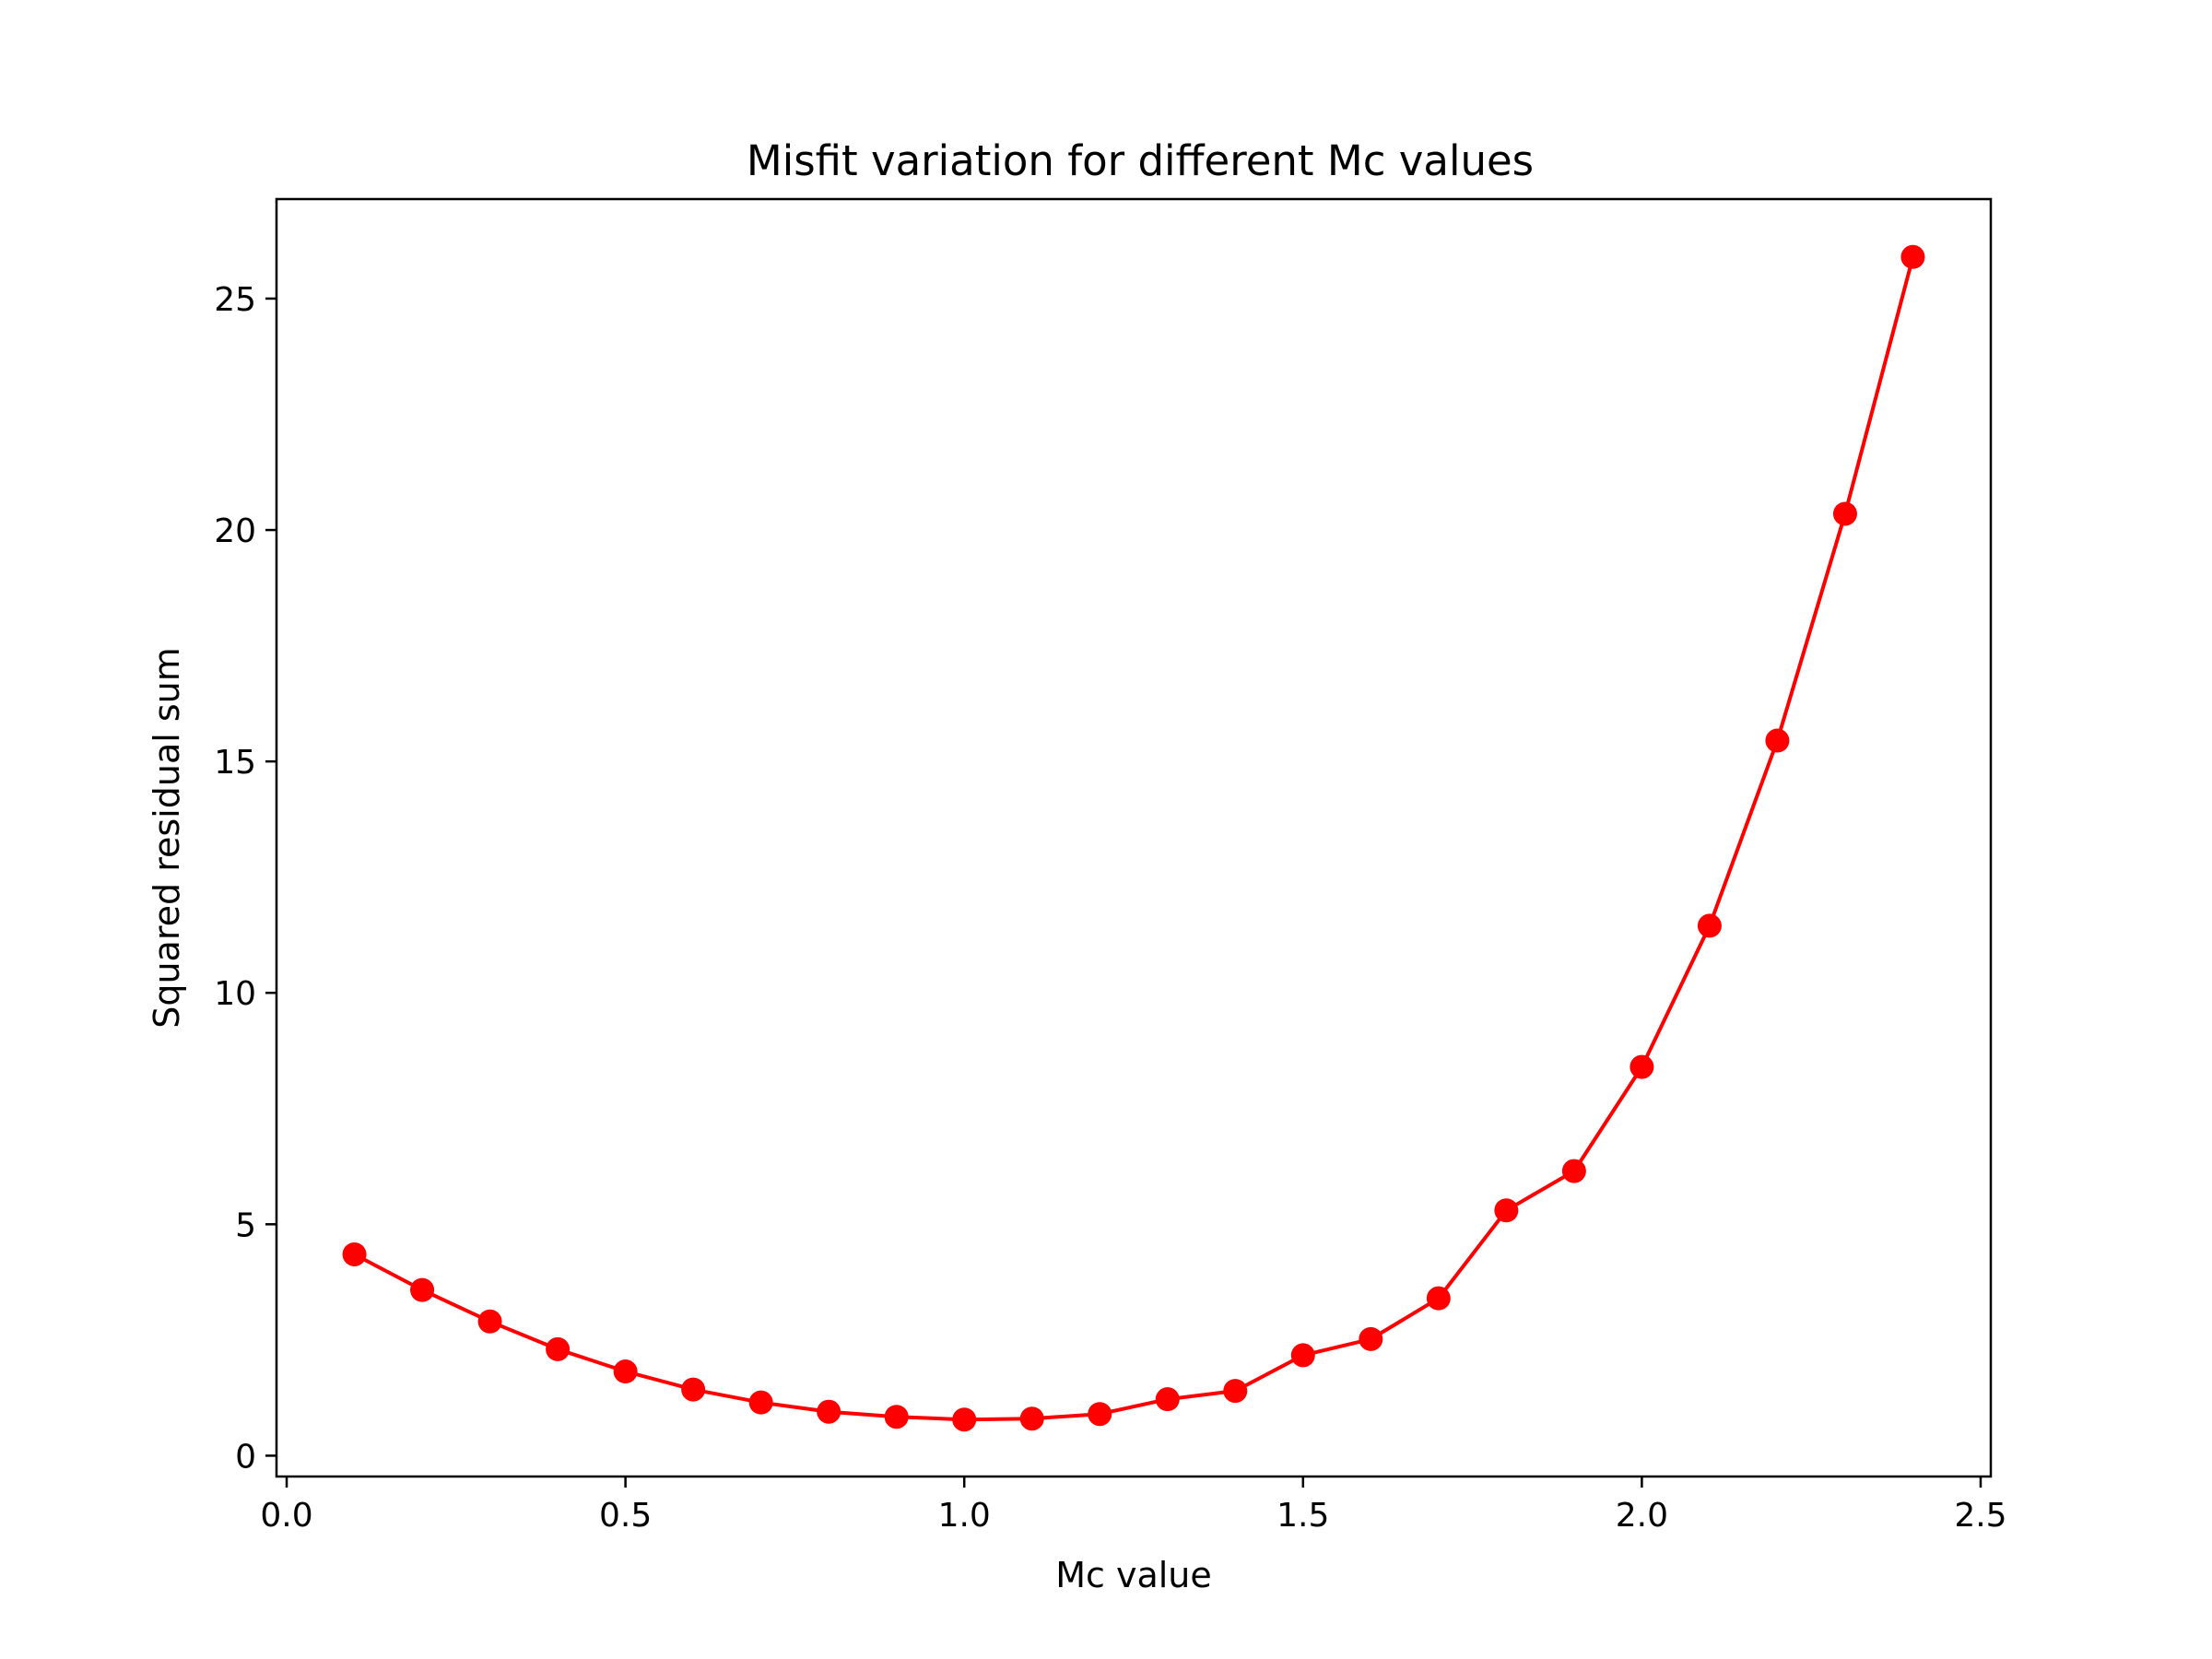 The width and height of the screenshot is (2212, 1659). I want to click on y-tick-label: 15, so click(235, 763).